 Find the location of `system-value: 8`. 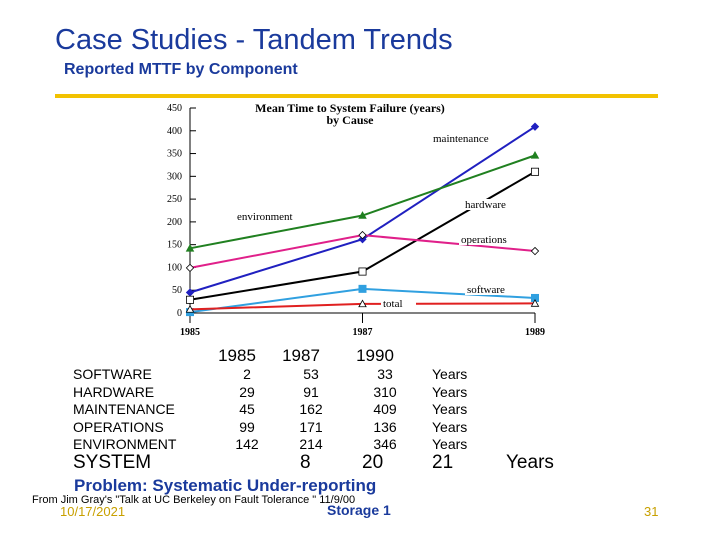

system-value: 8 is located at coordinates (305, 462).